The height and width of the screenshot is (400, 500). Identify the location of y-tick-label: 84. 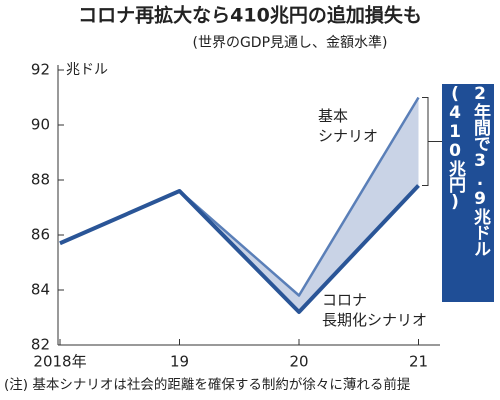
(40, 290).